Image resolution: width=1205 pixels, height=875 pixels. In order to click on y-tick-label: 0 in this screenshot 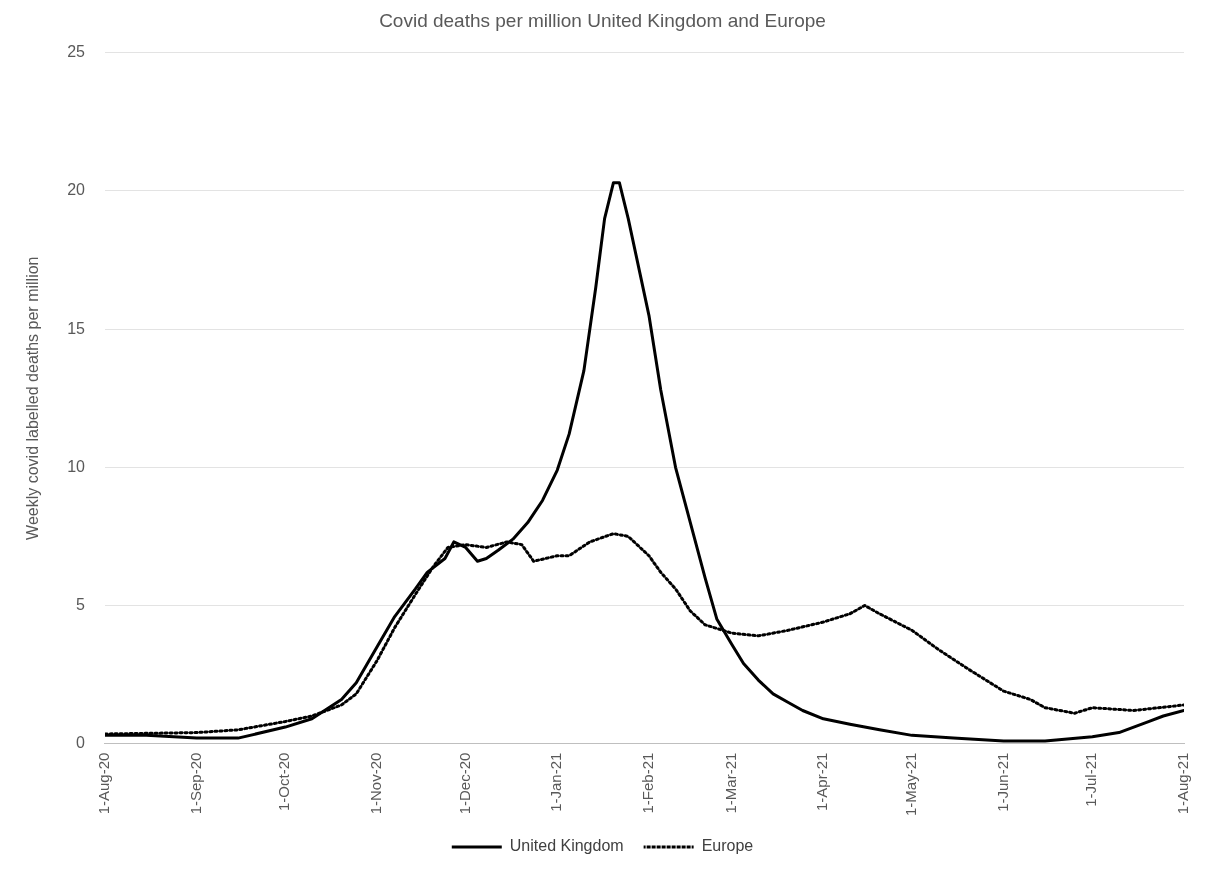, I will do `click(81, 743)`.